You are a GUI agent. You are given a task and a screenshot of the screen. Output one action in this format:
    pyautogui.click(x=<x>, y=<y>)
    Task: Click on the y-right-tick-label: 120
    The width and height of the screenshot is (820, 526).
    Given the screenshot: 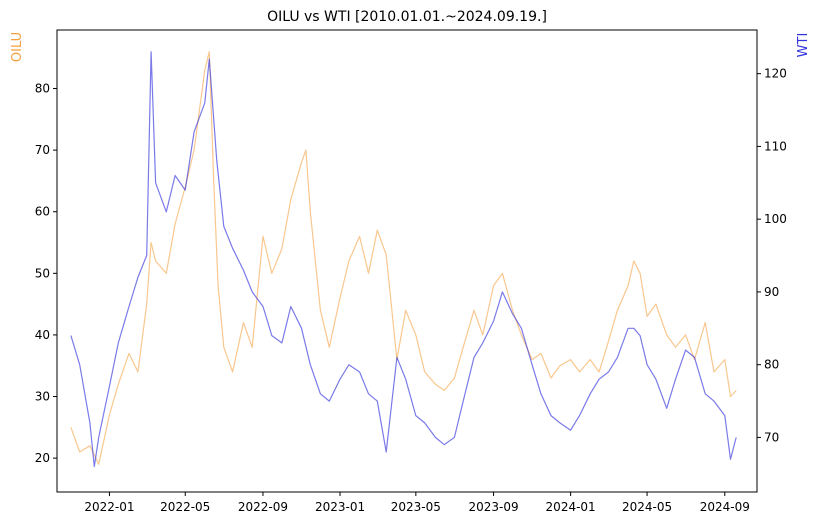 What is the action you would take?
    pyautogui.click(x=775, y=74)
    